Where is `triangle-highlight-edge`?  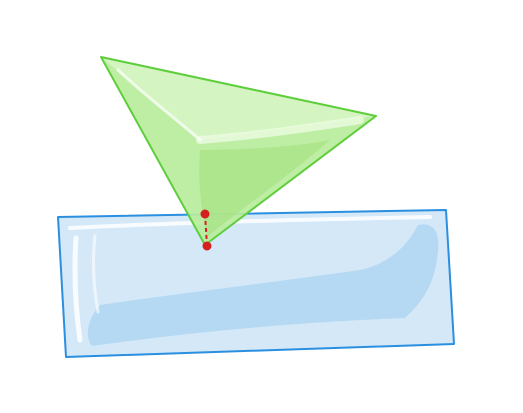
triangle-highlight-edge is located at coordinates (159, 105).